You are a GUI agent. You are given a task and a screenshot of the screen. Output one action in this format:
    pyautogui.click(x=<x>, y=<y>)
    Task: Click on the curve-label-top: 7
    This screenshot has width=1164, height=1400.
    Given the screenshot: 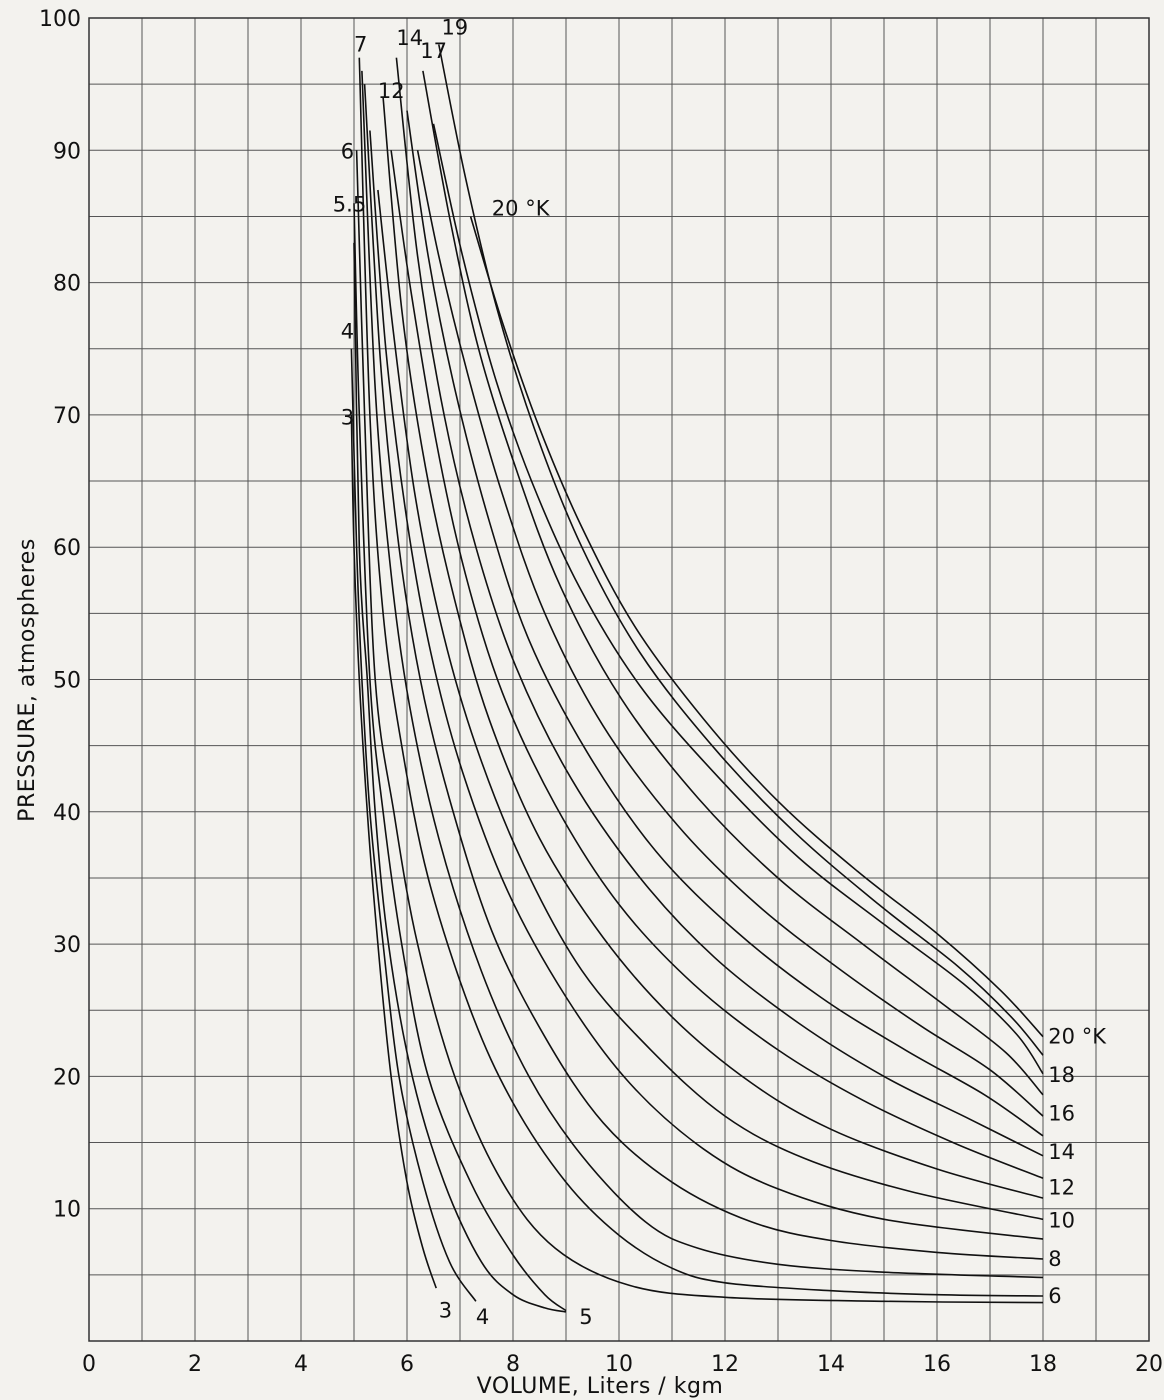 What is the action you would take?
    pyautogui.click(x=360, y=44)
    